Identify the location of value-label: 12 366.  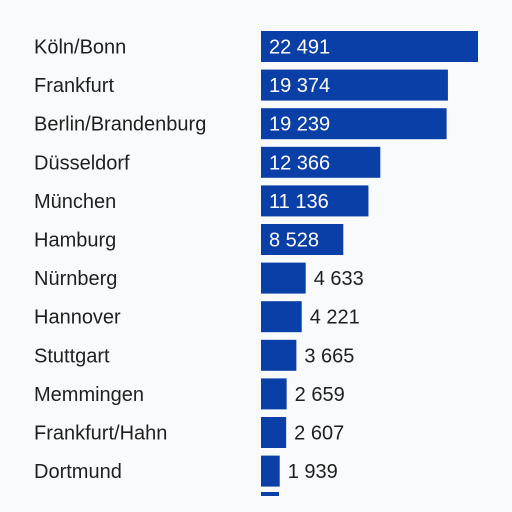
(299, 163).